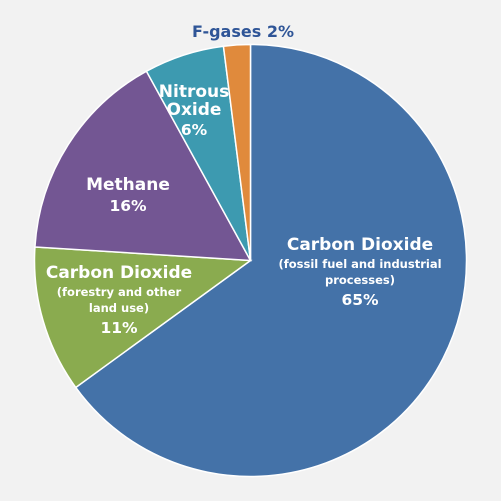 Image resolution: width=501 pixels, height=501 pixels. What do you see at coordinates (119, 273) in the screenshot?
I see `label-co2-forestry-name: Carbon Dioxide` at bounding box center [119, 273].